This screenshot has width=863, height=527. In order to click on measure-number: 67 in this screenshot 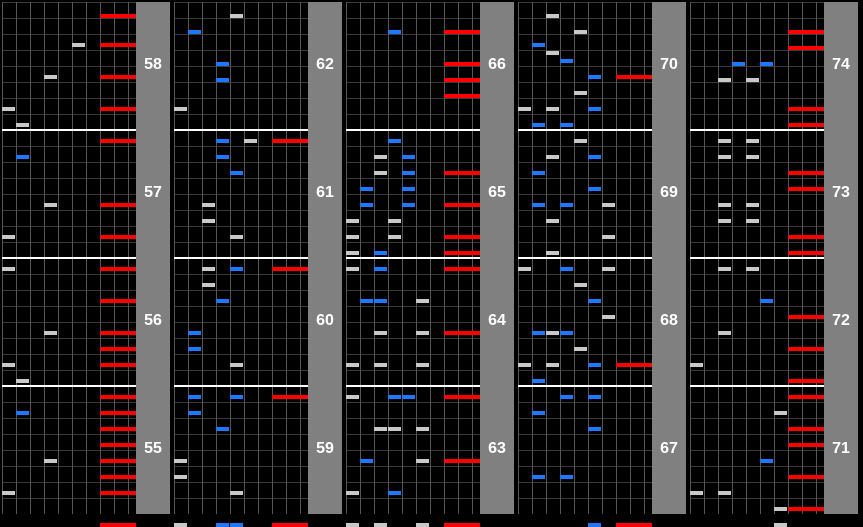, I will do `click(669, 448)`.